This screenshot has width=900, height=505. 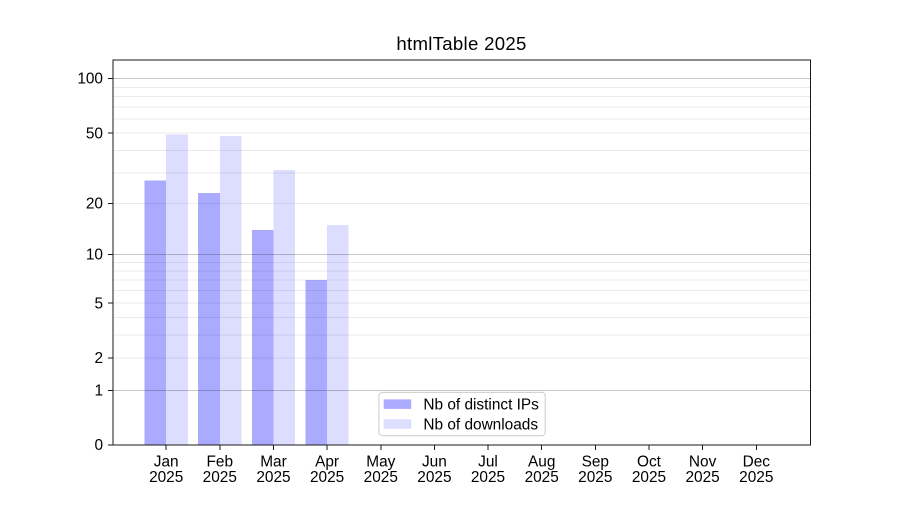 What do you see at coordinates (327, 461) in the screenshot?
I see `svg-text: Apr` at bounding box center [327, 461].